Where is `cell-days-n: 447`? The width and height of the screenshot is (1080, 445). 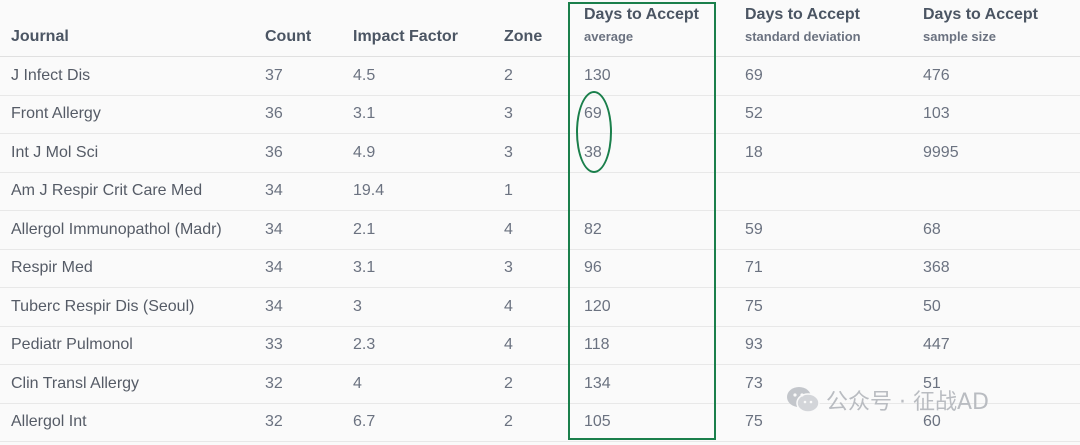
cell-days-n: 447 is located at coordinates (996, 345).